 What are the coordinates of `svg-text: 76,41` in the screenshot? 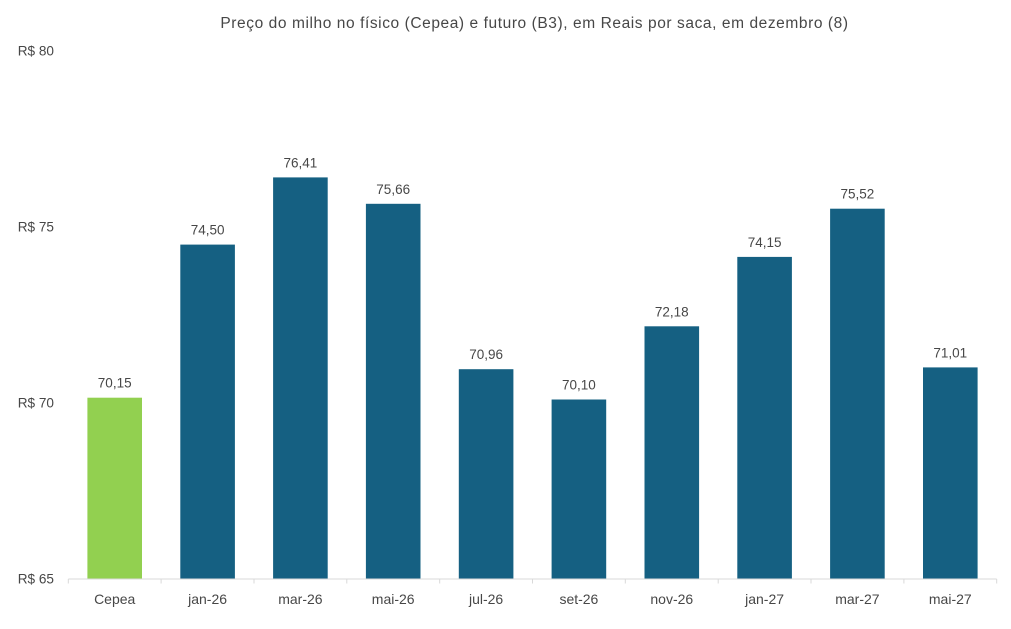 It's located at (301, 162).